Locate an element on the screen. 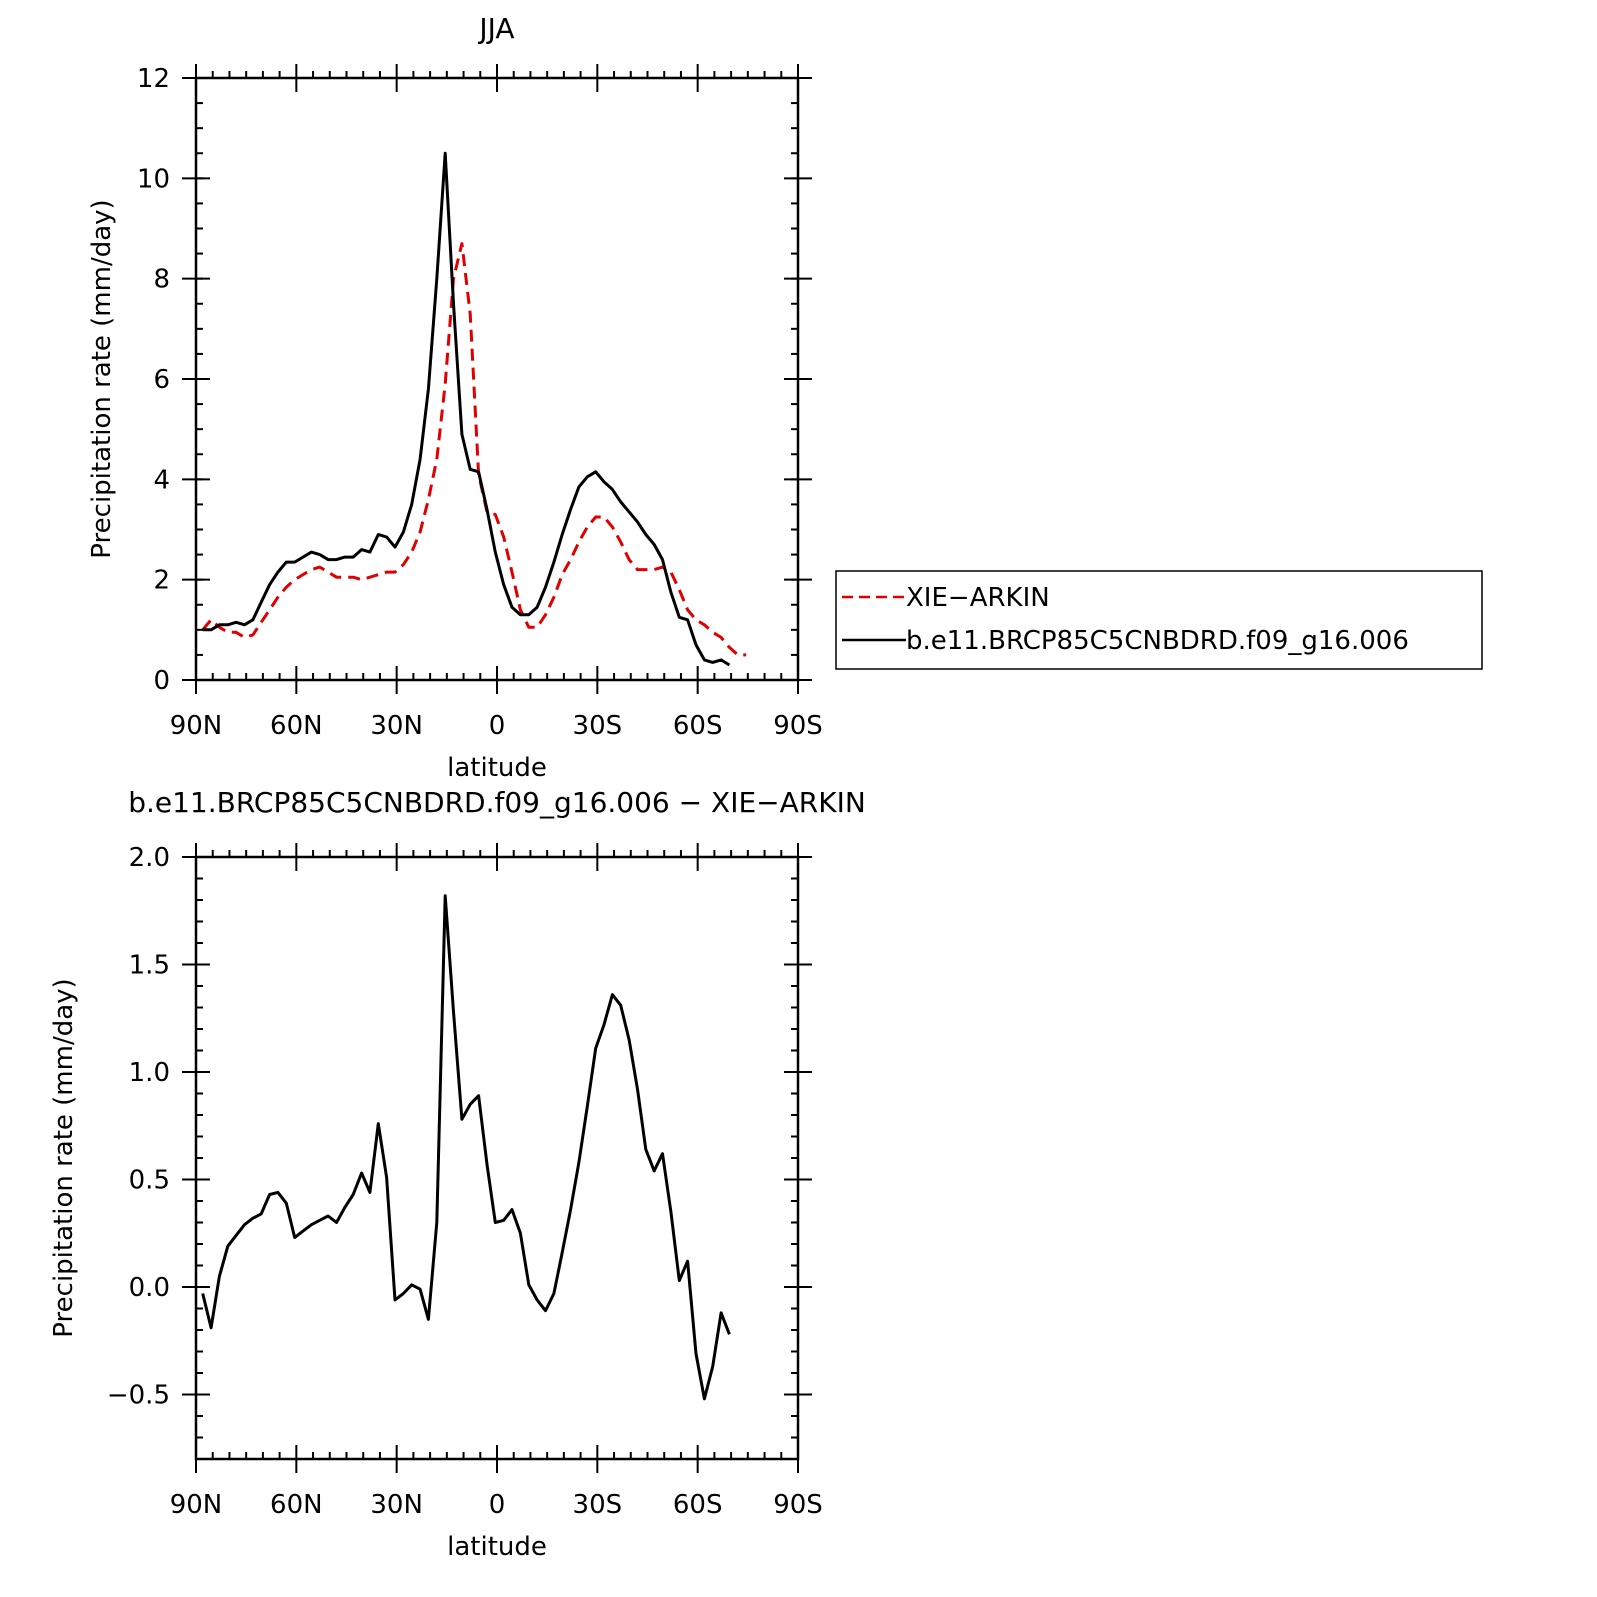  top-x-tick-labels: 90N 60N 30N 0 30S 60S 90S is located at coordinates (496, 726).